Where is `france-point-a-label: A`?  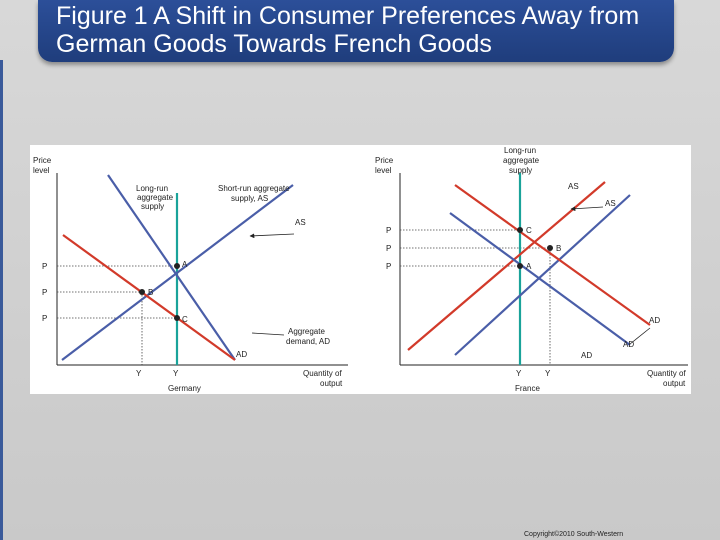 france-point-a-label: A is located at coordinates (529, 266).